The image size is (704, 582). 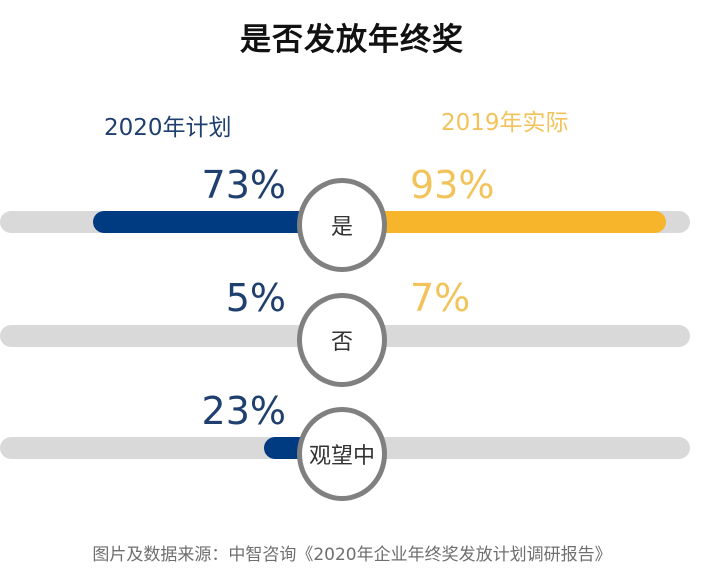 I want to click on plan-value-label: 23%, so click(x=243, y=411).